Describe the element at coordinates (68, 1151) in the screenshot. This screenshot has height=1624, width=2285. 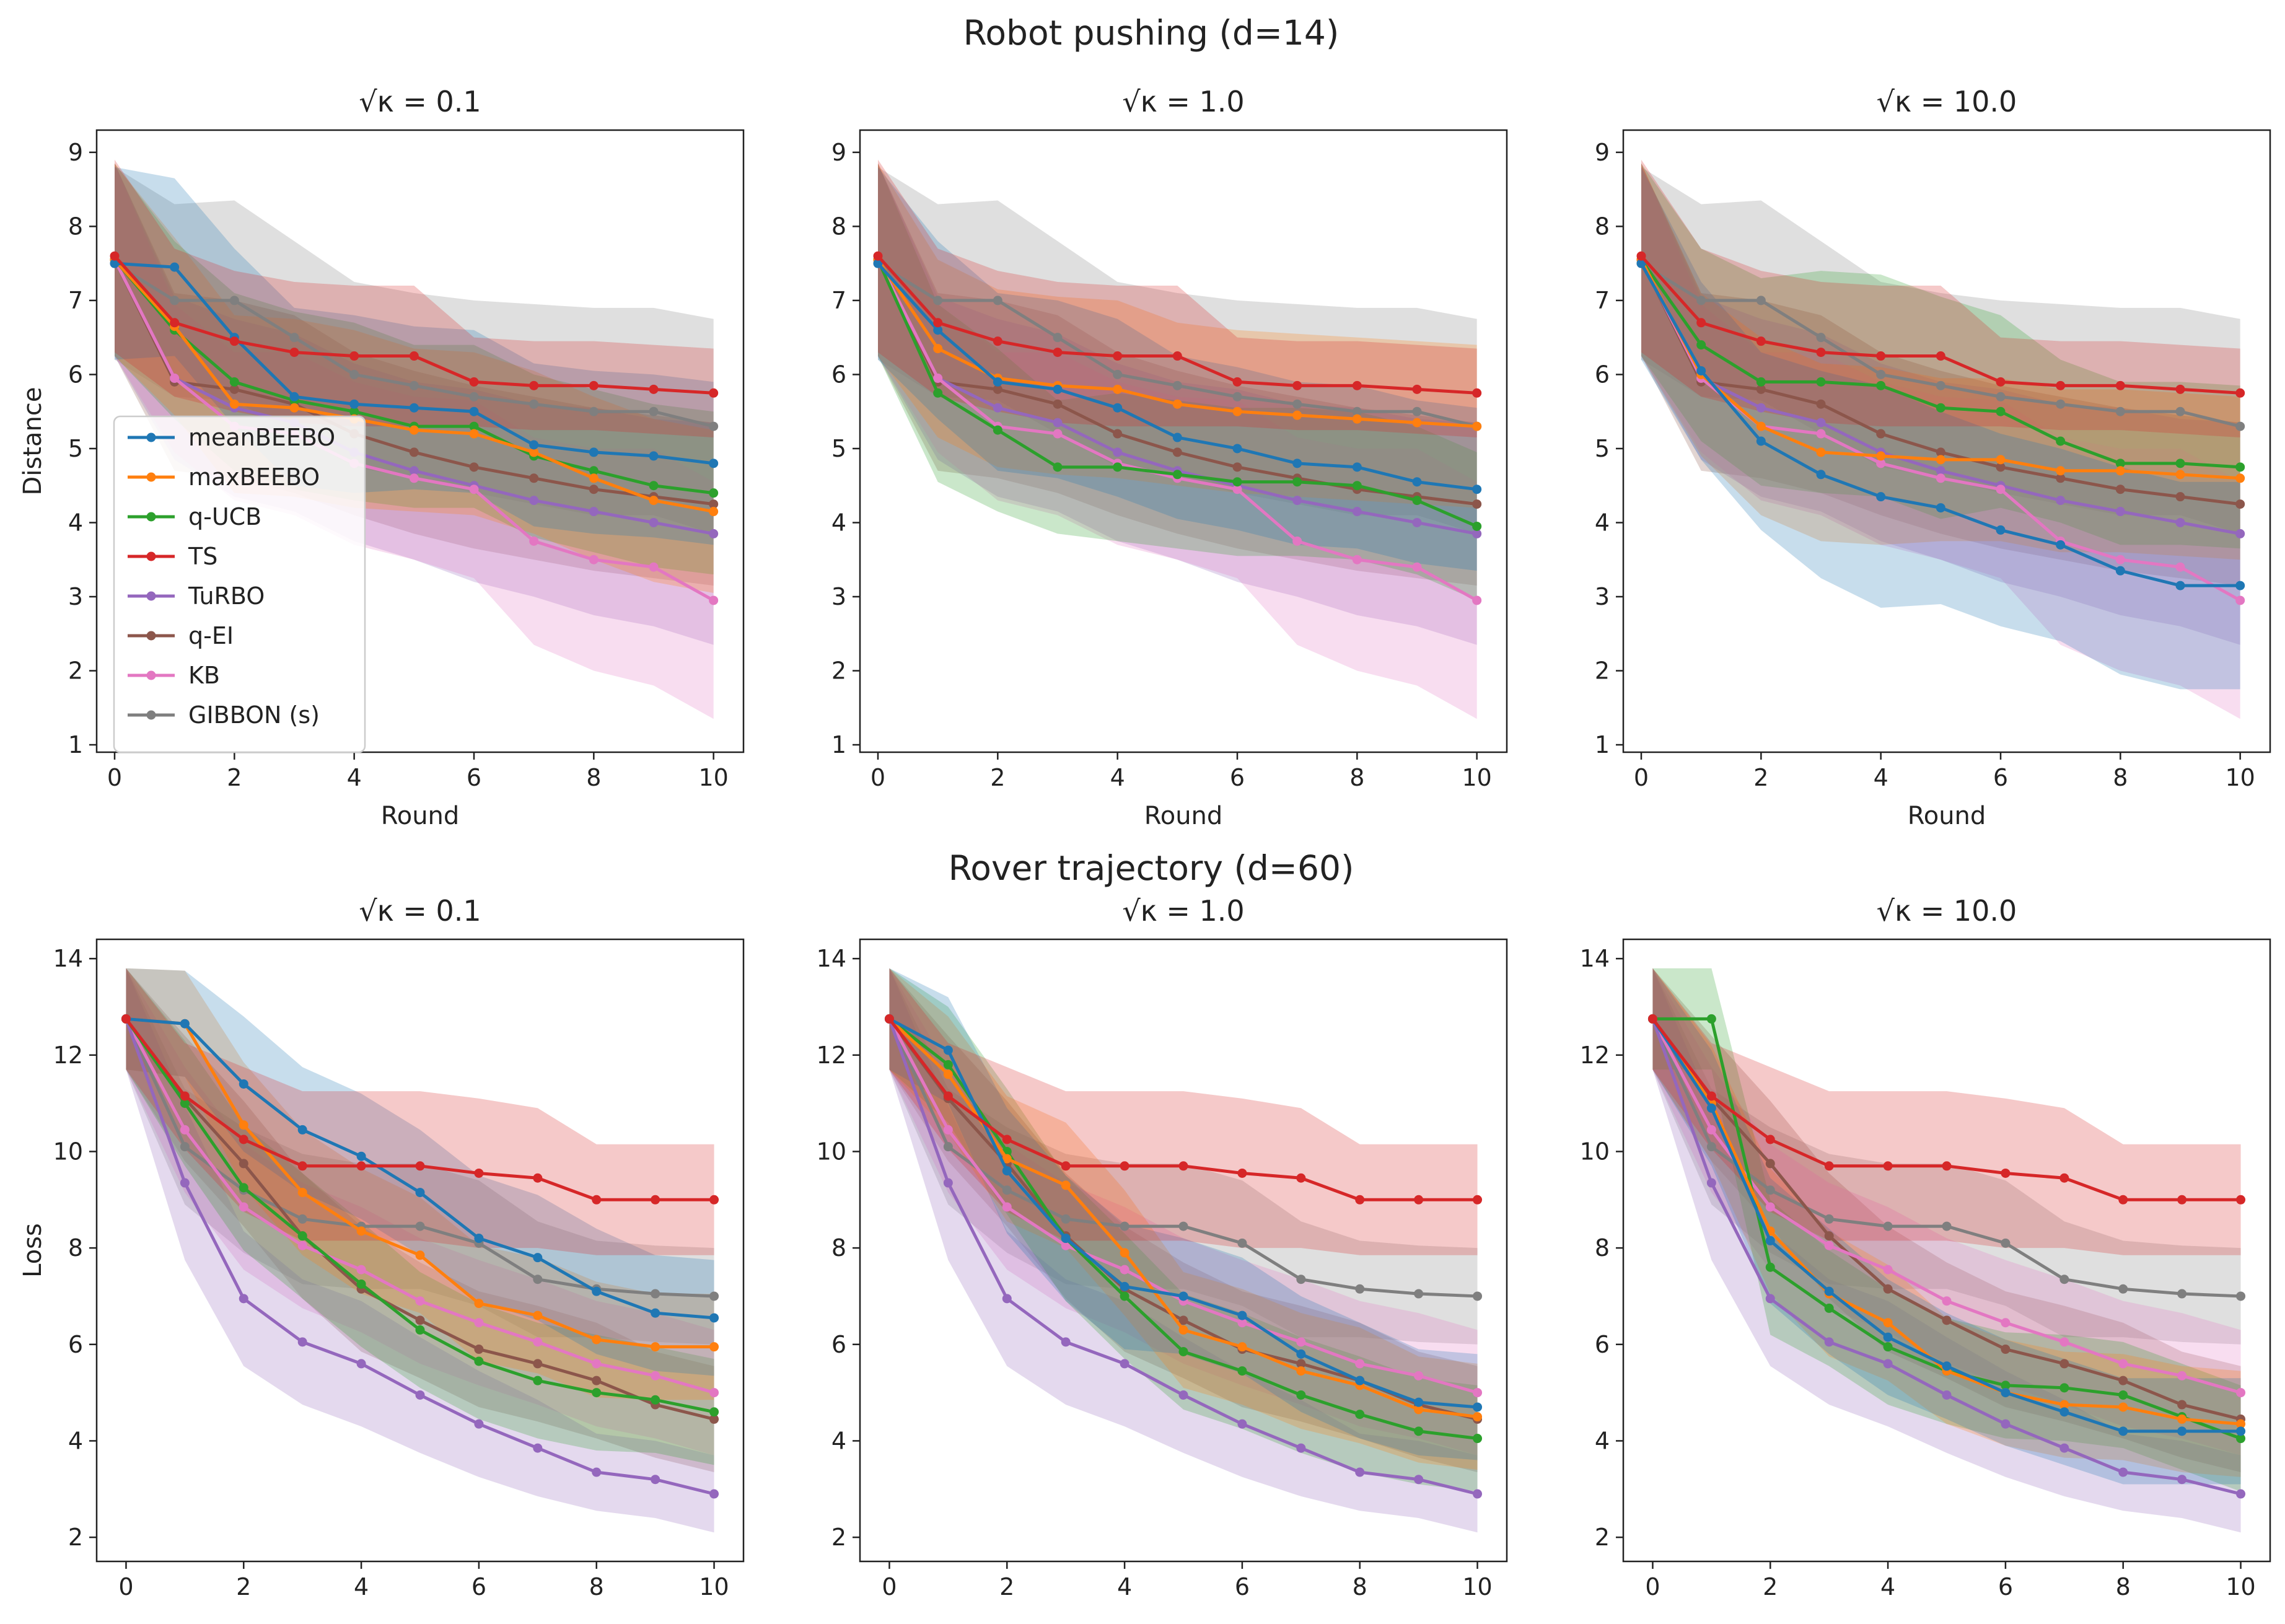
I see `y-tick-label: 10` at that location.